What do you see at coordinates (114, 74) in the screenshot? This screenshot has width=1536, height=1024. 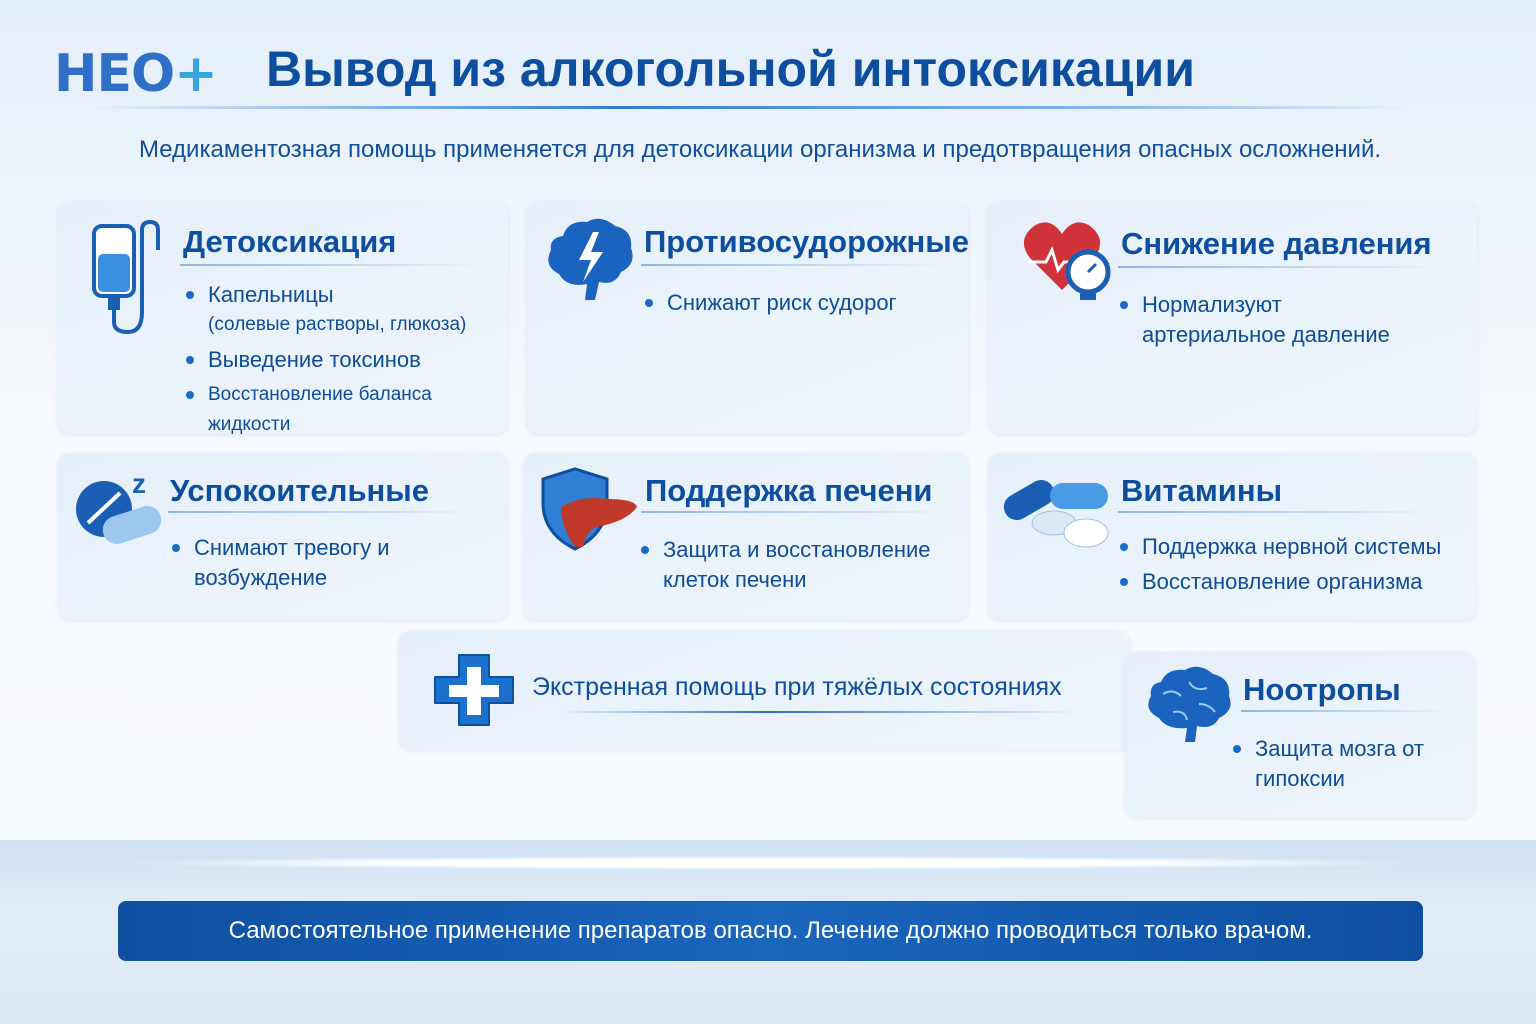 I see `logo-text: НЕО` at bounding box center [114, 74].